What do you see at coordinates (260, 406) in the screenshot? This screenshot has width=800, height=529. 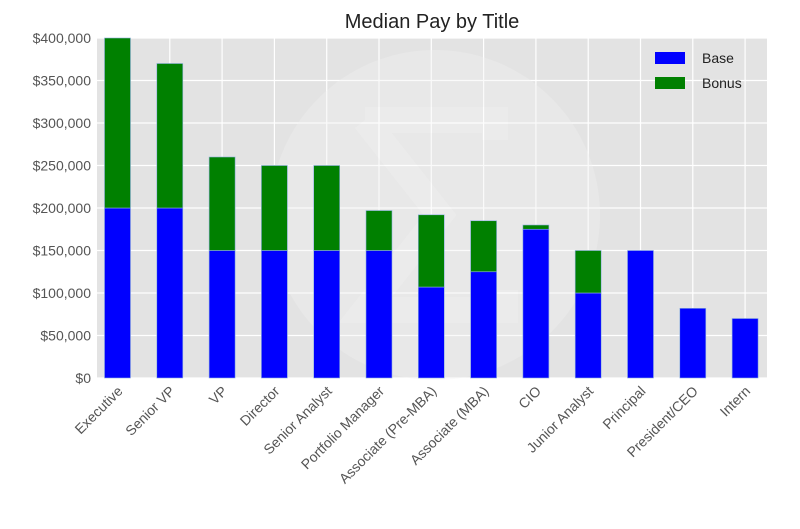 I see `x-tick-label: Director` at bounding box center [260, 406].